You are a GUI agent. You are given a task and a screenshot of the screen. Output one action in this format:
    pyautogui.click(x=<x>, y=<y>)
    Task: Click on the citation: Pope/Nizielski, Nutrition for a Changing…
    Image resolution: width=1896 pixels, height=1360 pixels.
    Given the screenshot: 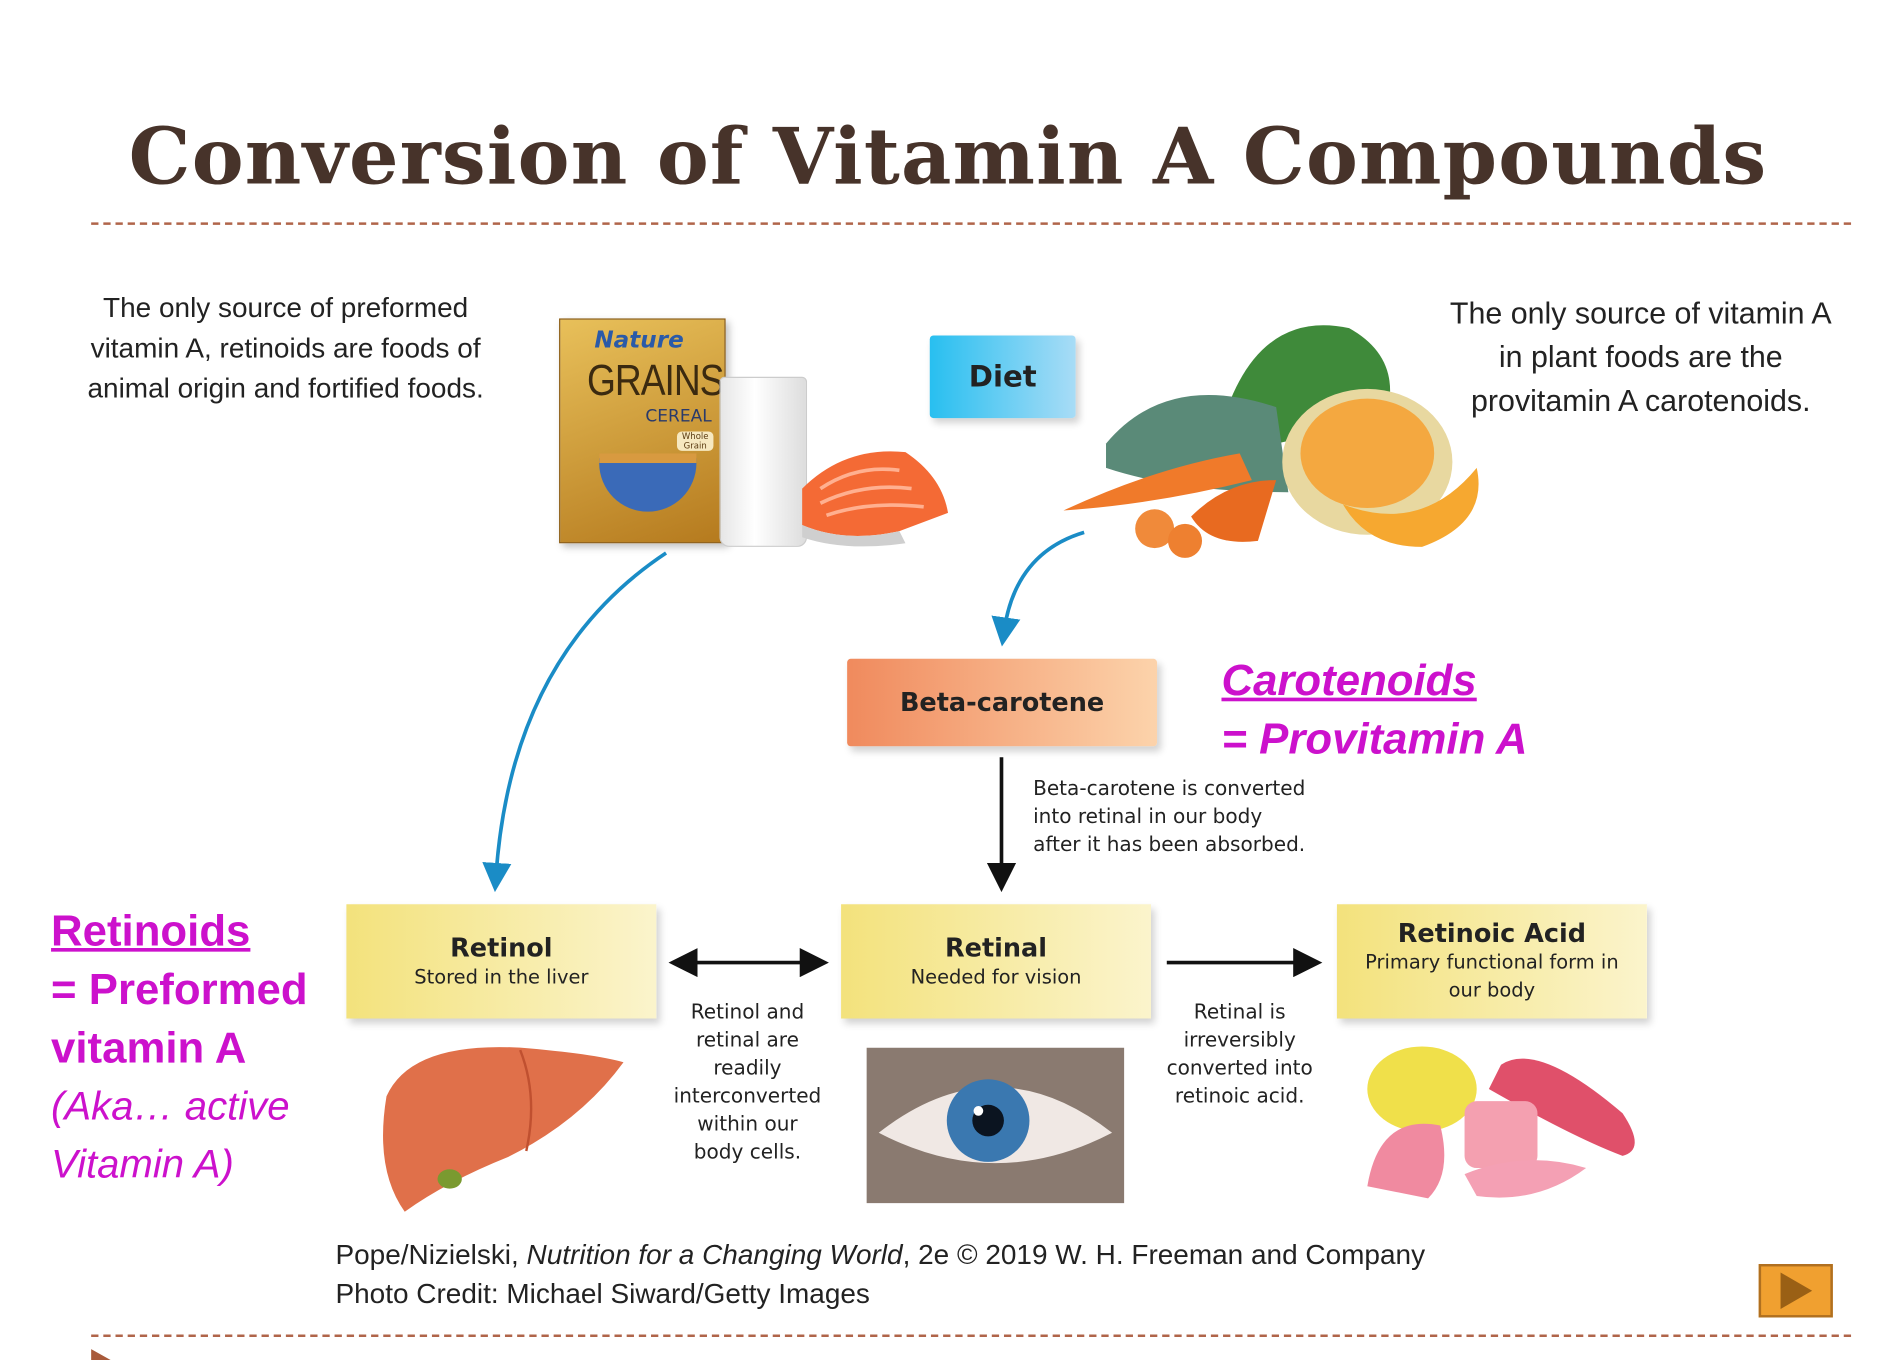 What is the action you would take?
    pyautogui.click(x=880, y=1274)
    